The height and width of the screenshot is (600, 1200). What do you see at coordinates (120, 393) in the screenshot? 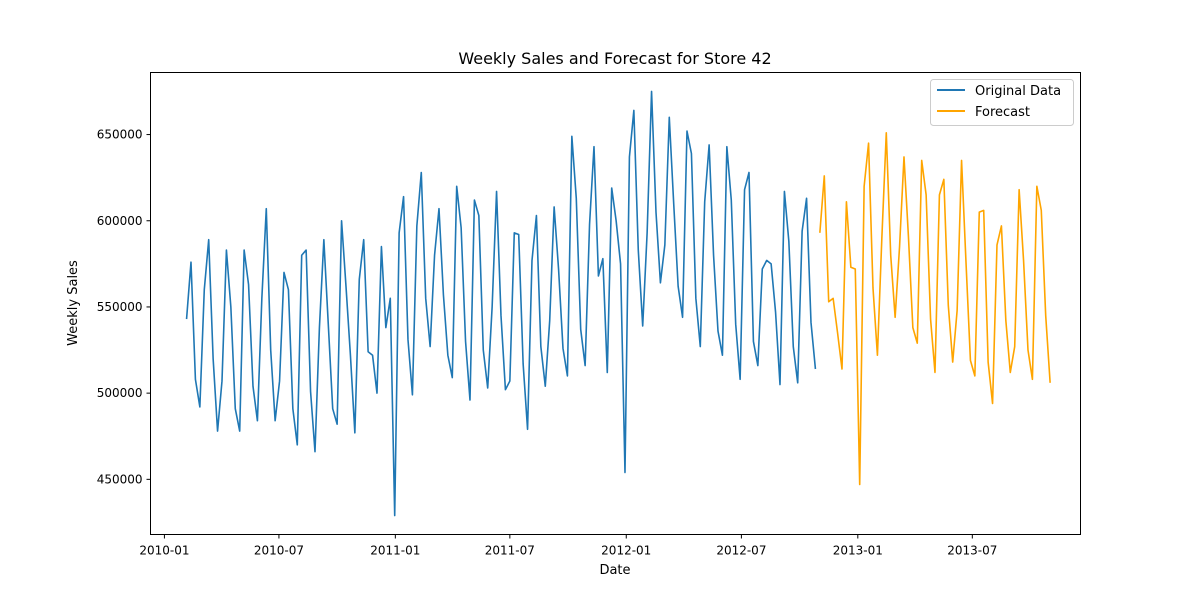
I see `y-tick-label: 500000` at bounding box center [120, 393].